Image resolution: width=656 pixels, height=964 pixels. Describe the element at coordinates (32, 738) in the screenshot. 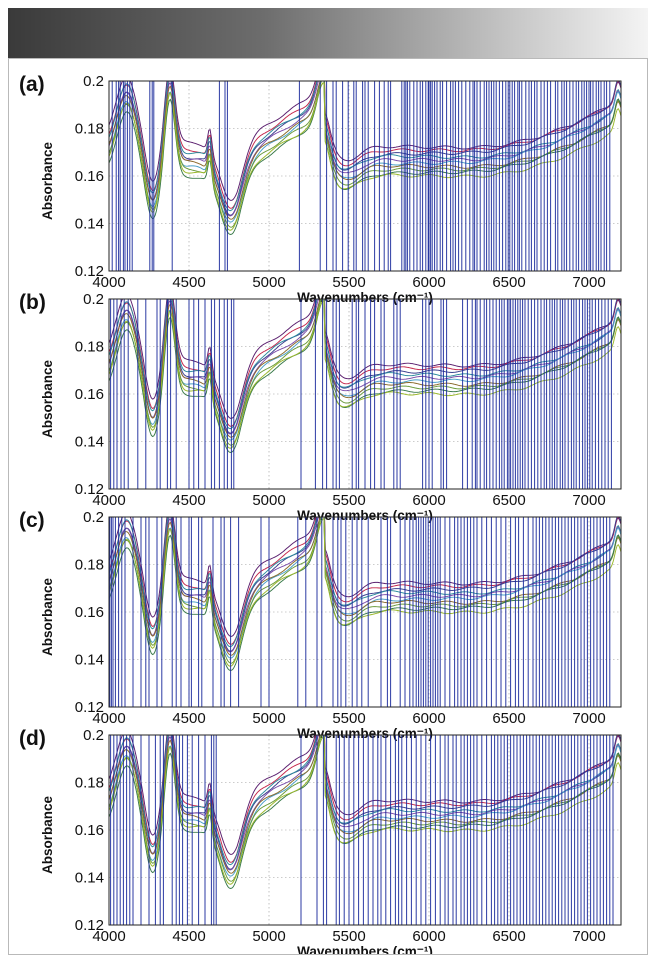

I see `panel-label: (d)` at that location.